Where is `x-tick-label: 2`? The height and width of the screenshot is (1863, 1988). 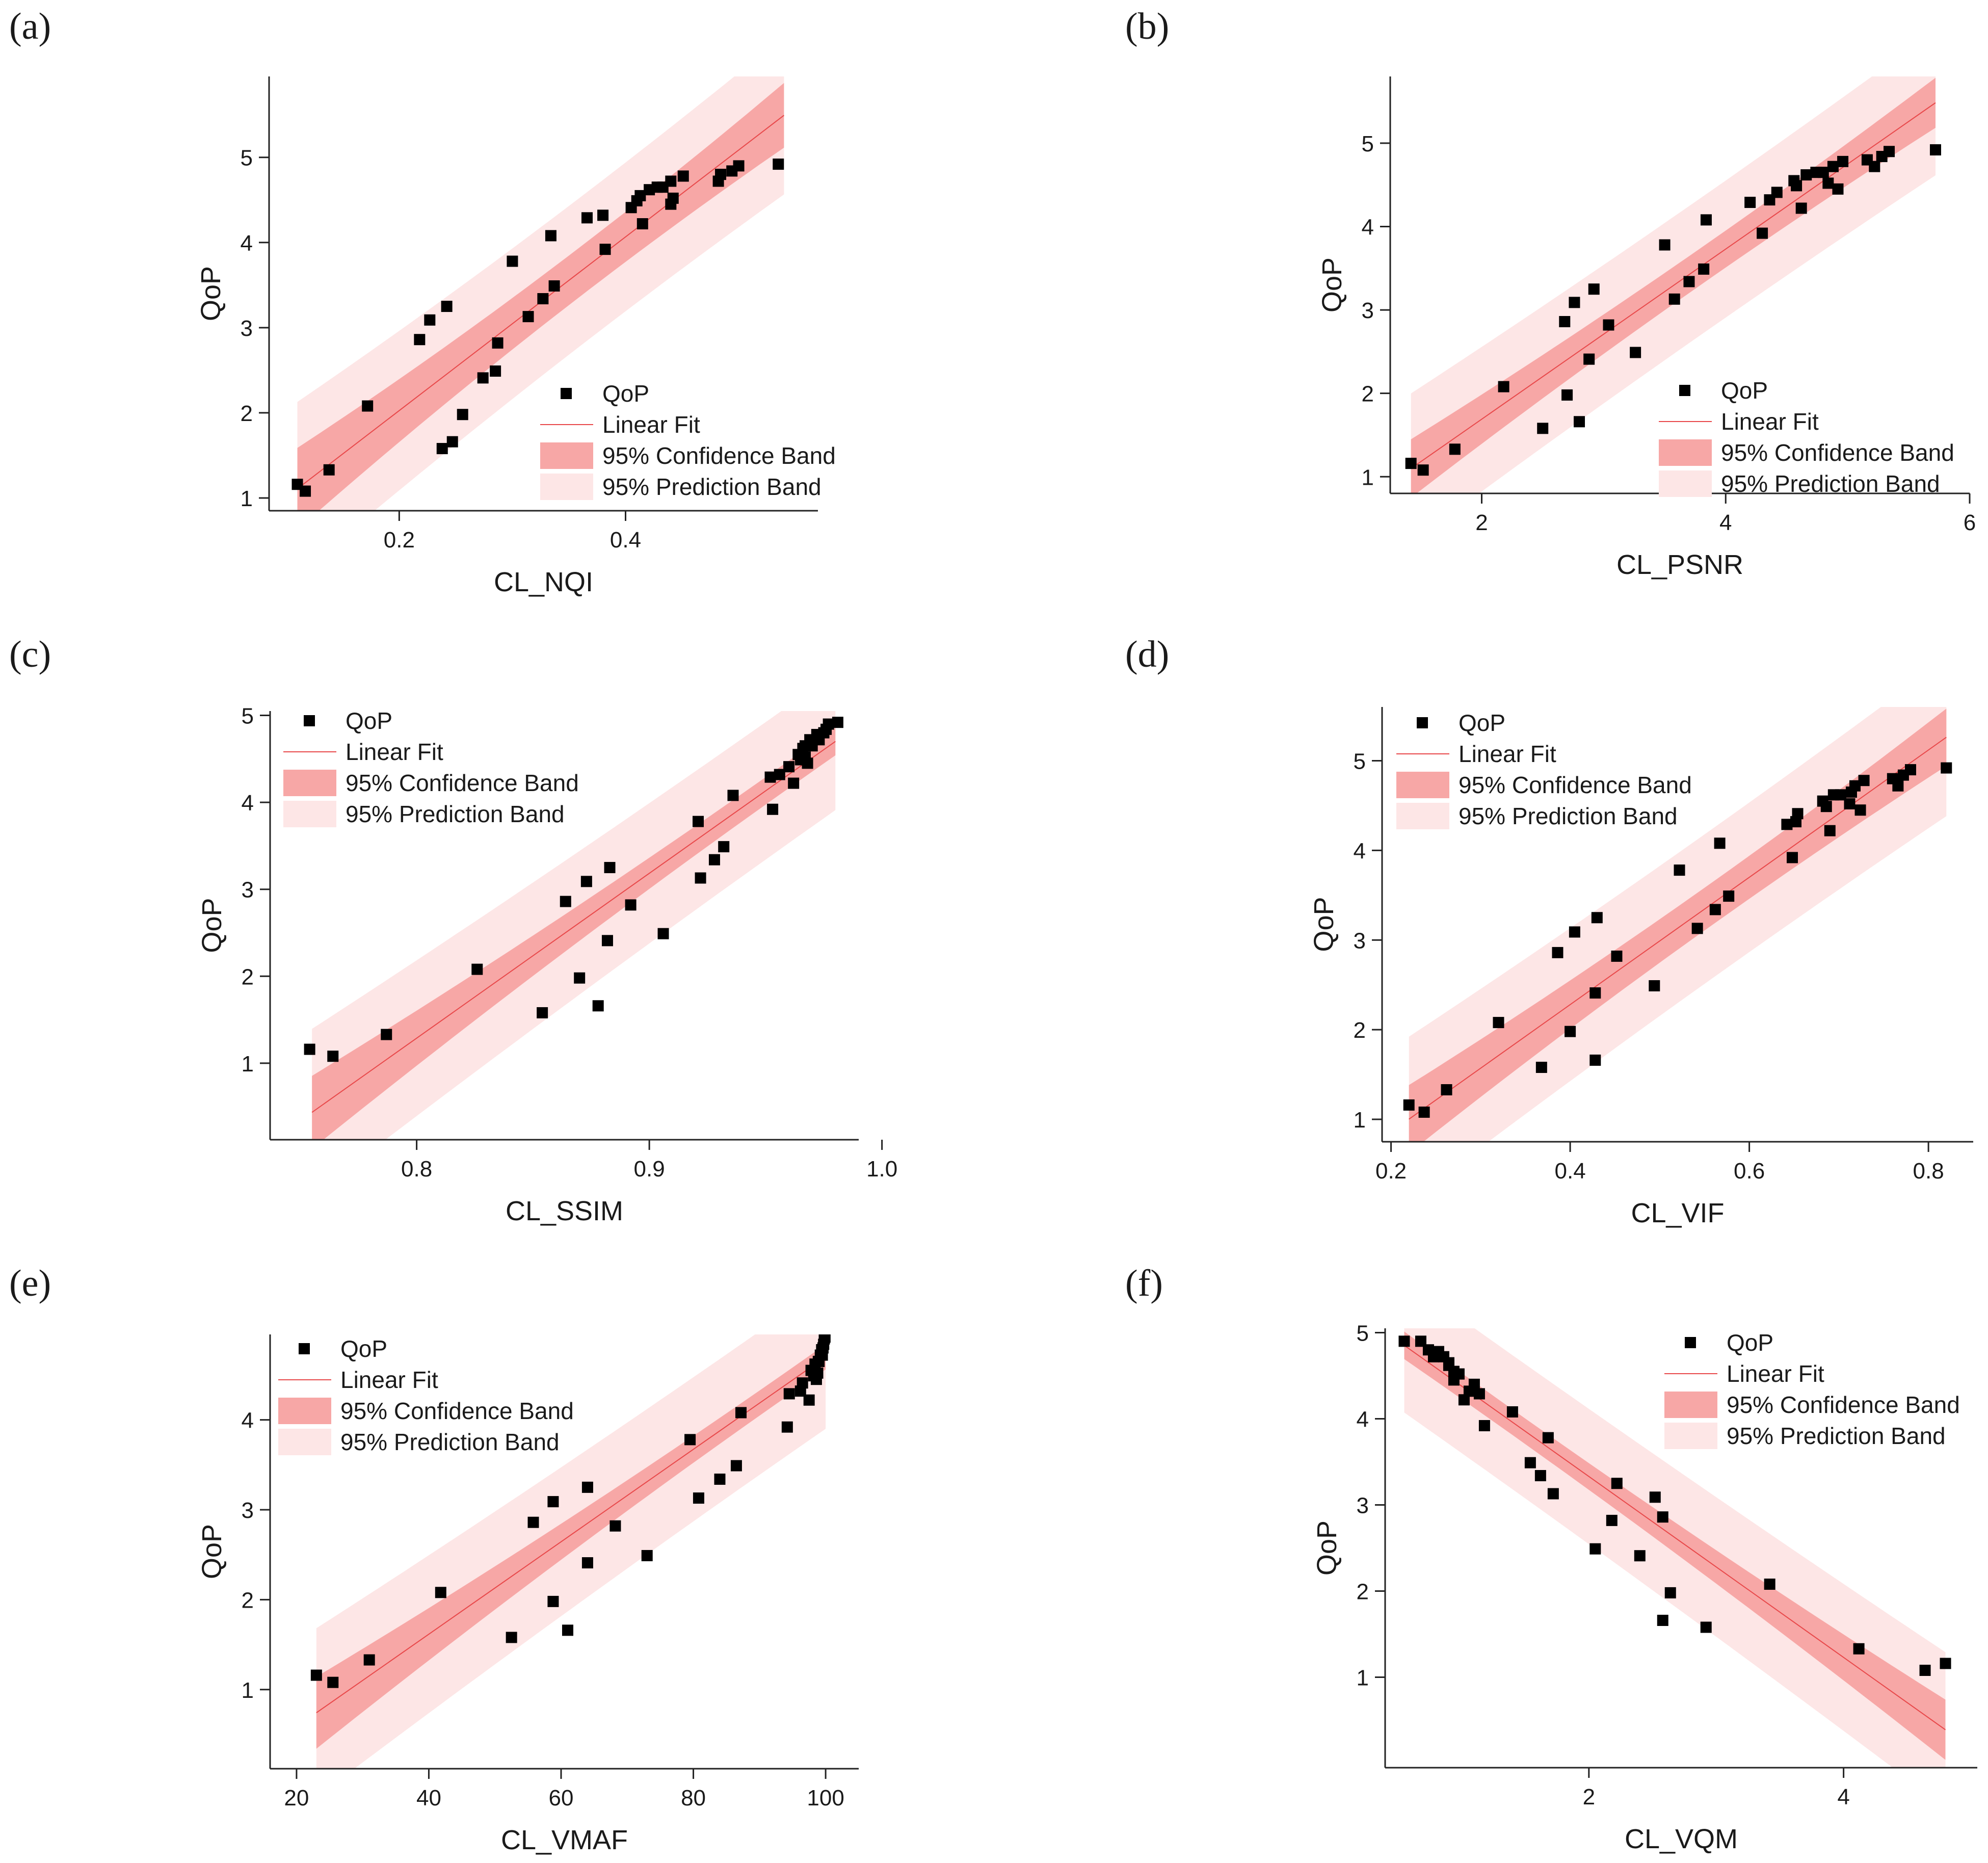
x-tick-label: 2 is located at coordinates (1589, 1797).